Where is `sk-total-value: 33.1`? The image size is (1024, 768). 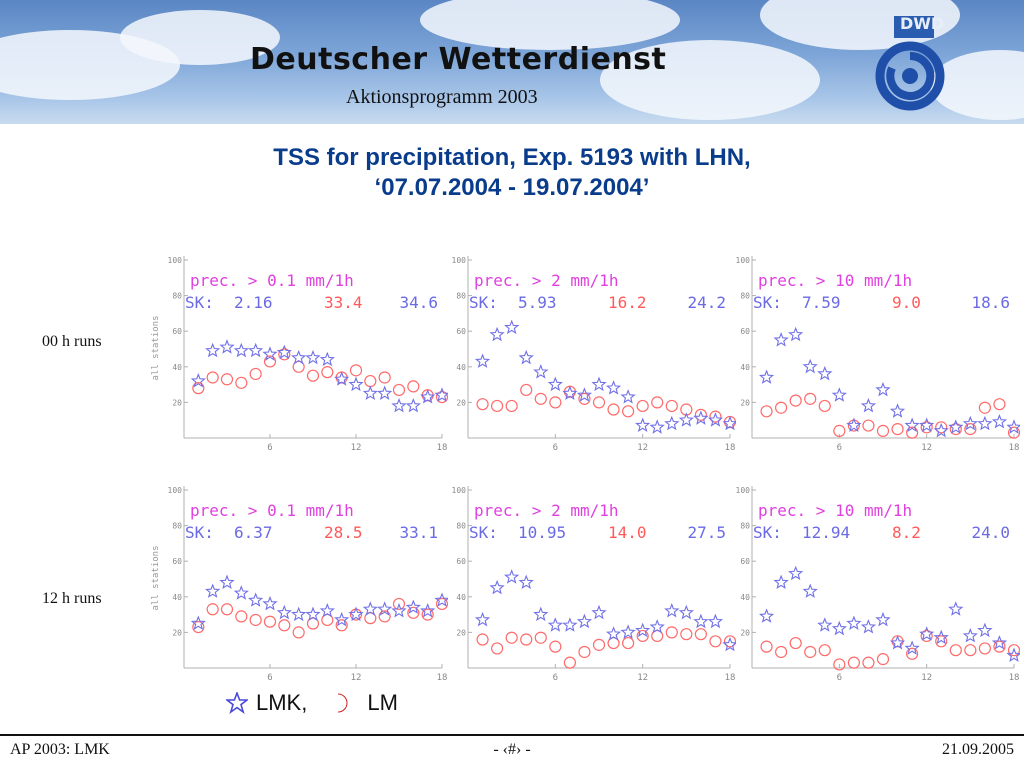 sk-total-value: 33.1 is located at coordinates (418, 532).